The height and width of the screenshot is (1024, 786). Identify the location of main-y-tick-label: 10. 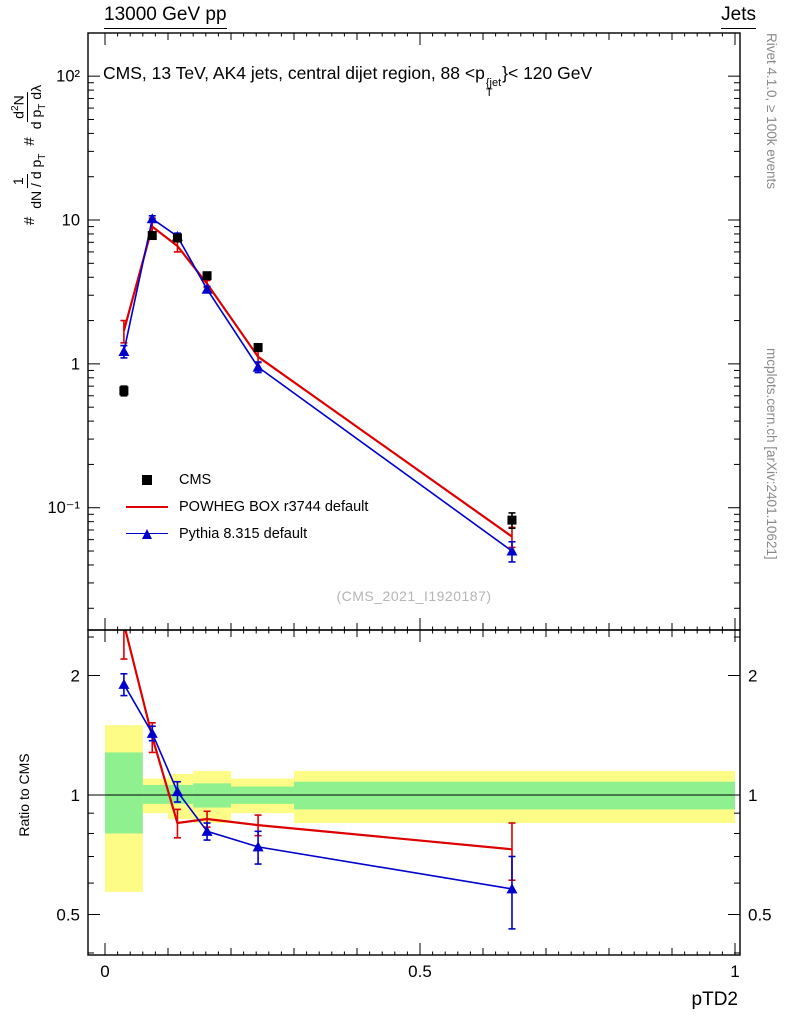
(71, 221).